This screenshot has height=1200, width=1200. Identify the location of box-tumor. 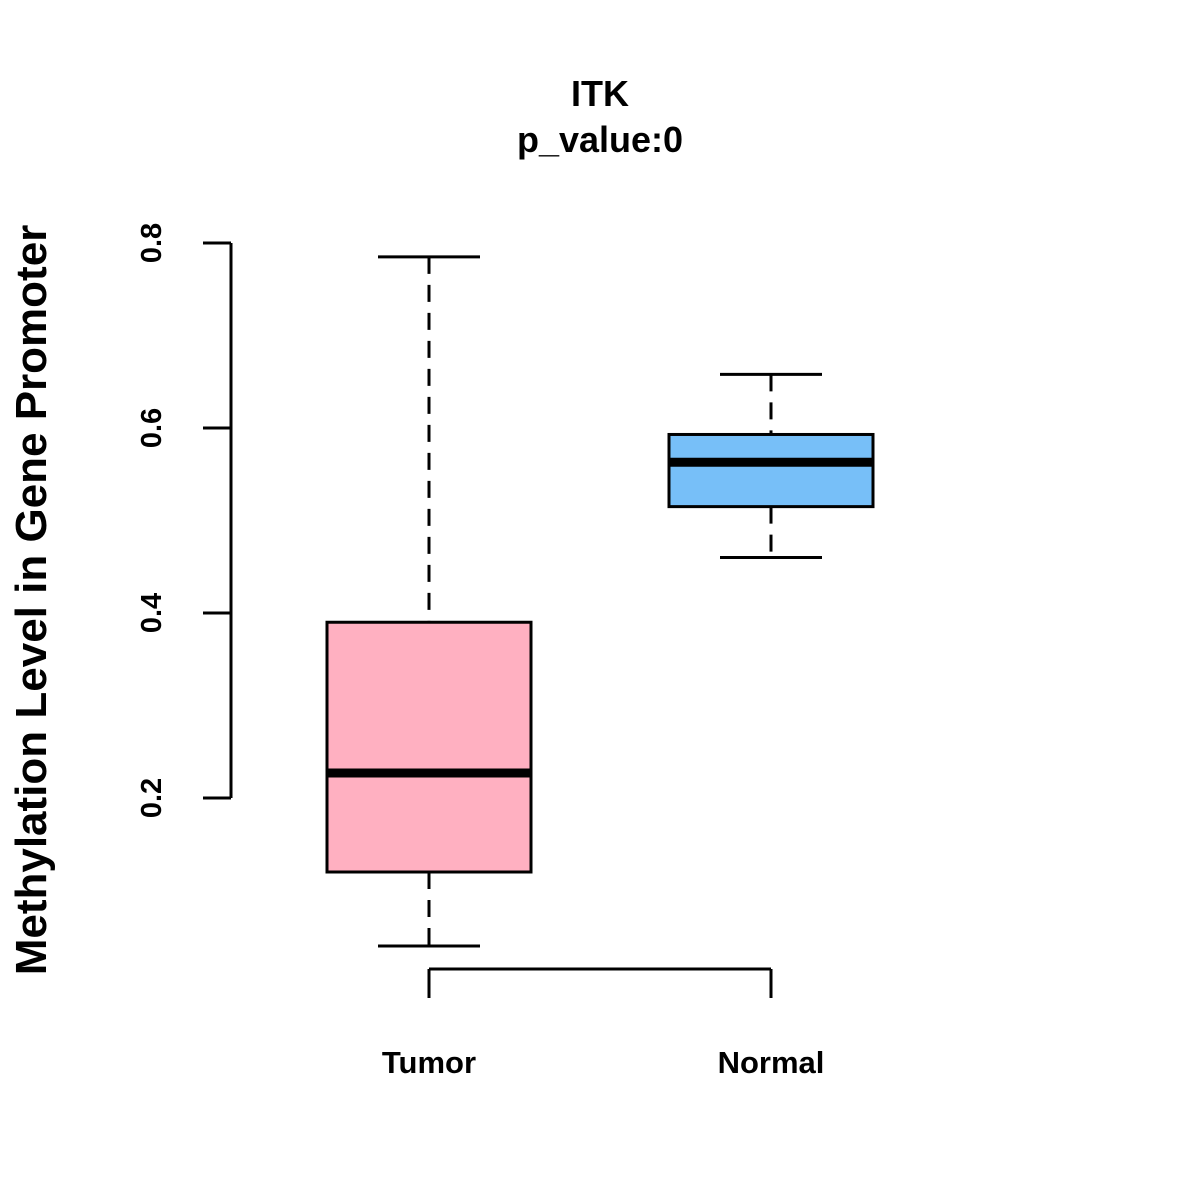
(429, 601).